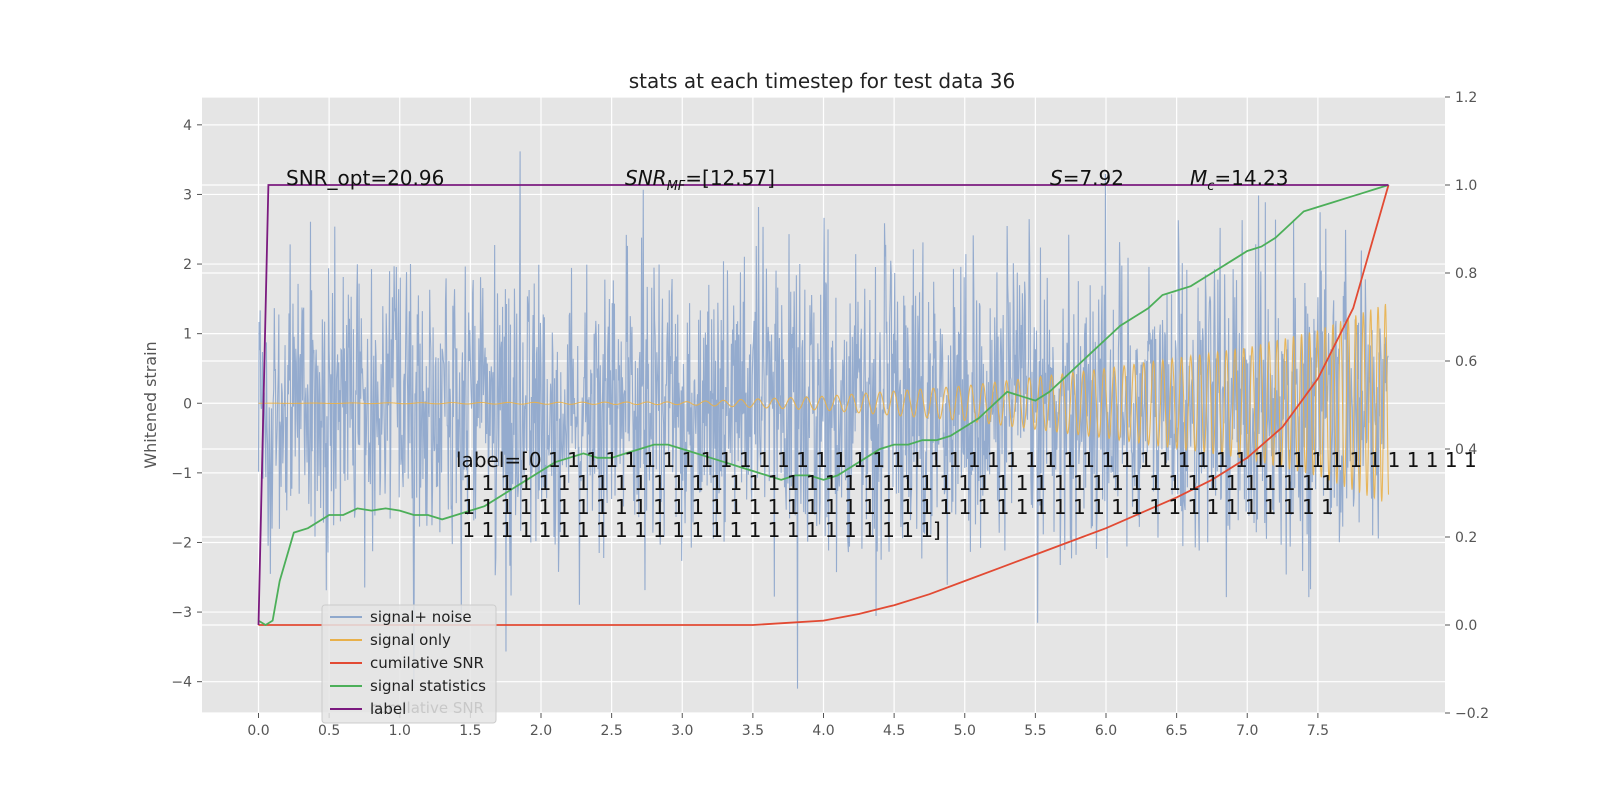 The image size is (1600, 800). Describe the element at coordinates (187, 126) in the screenshot. I see `y-tick-label: 4` at that location.